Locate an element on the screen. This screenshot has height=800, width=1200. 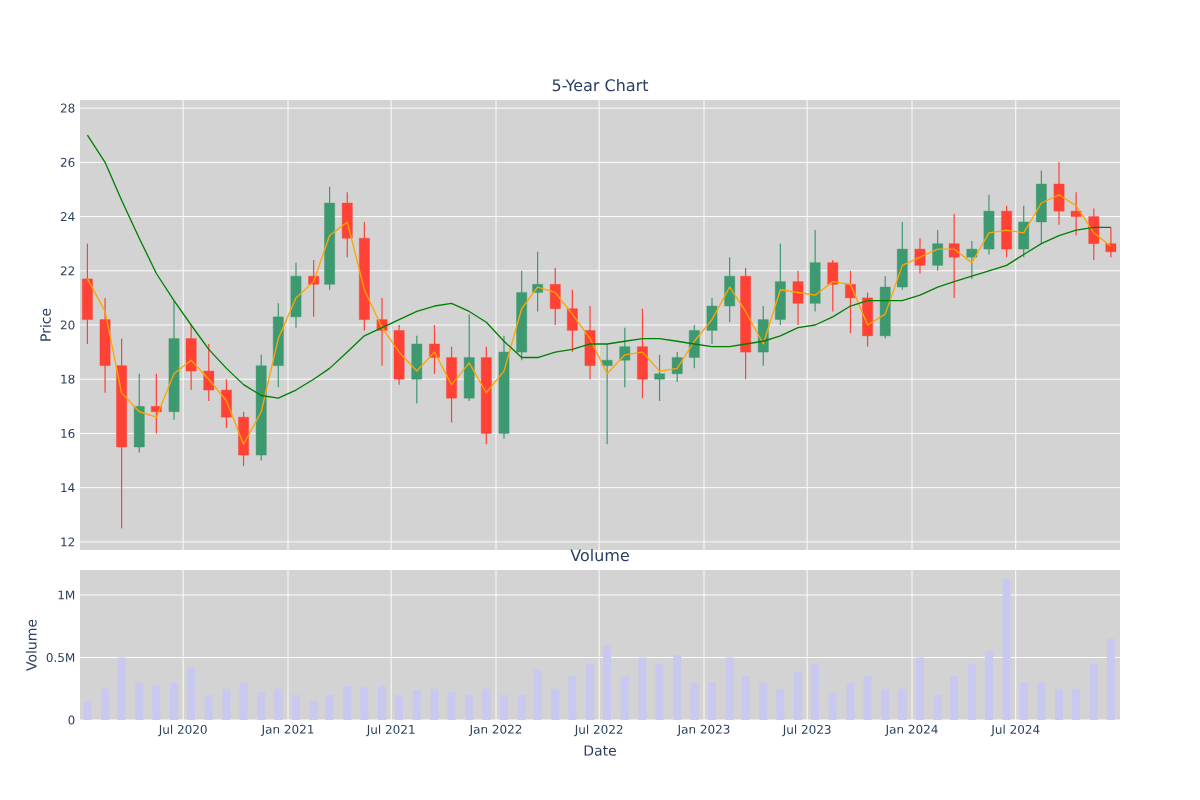
chart-title: 5-Year Chart is located at coordinates (600, 85).